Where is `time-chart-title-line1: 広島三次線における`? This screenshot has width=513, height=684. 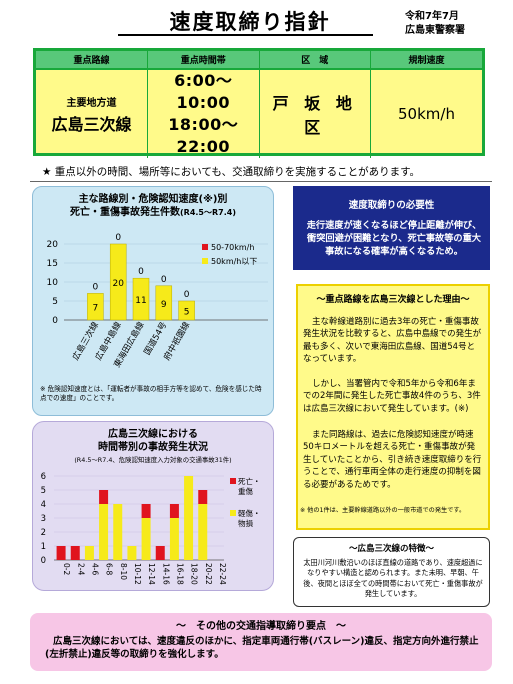 time-chart-title-line1: 広島三次線における is located at coordinates (153, 434).